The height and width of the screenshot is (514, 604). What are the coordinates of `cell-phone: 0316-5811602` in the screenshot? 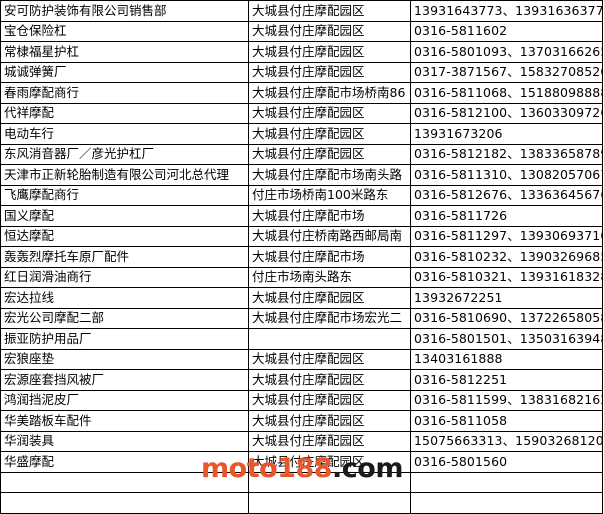 It's located at (506, 31).